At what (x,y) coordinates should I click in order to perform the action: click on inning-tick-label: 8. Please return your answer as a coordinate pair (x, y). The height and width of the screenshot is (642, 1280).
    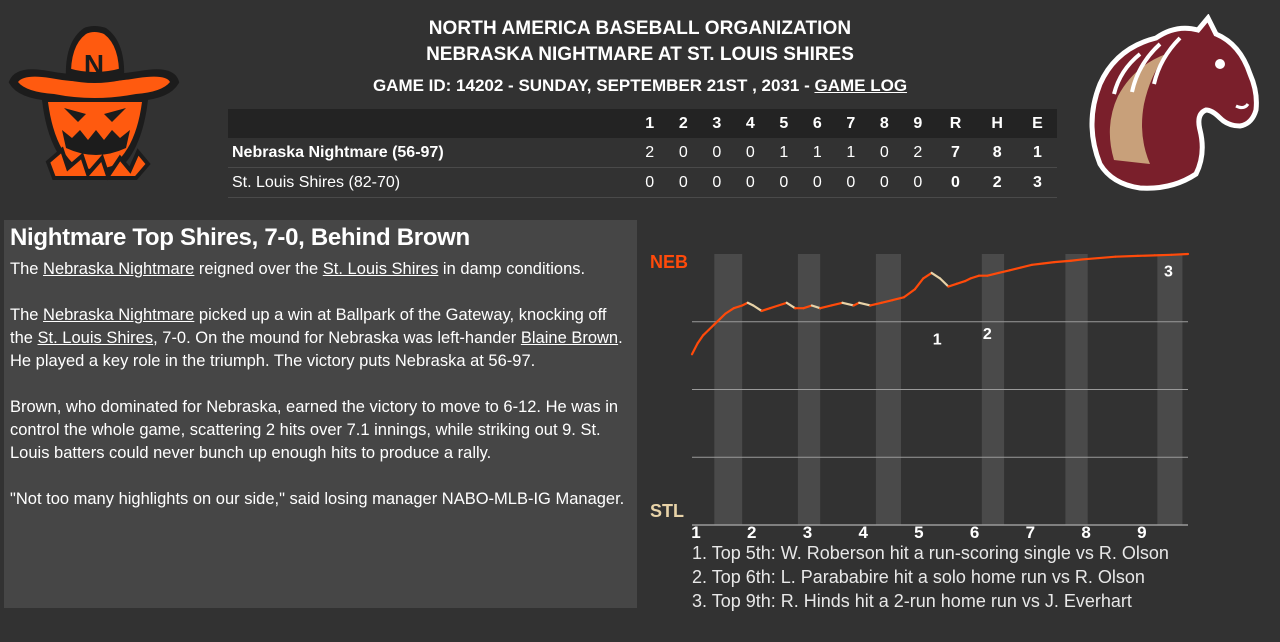
    Looking at the image, I should click on (1085, 531).